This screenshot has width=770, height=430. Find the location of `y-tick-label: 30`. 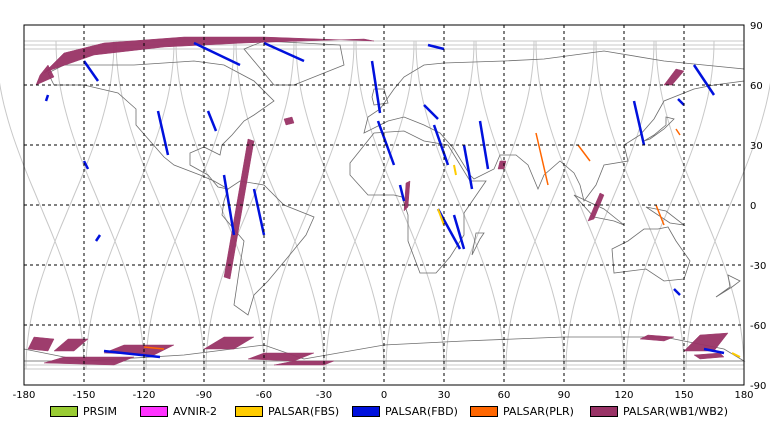

y-tick-label: 30 is located at coordinates (756, 146).